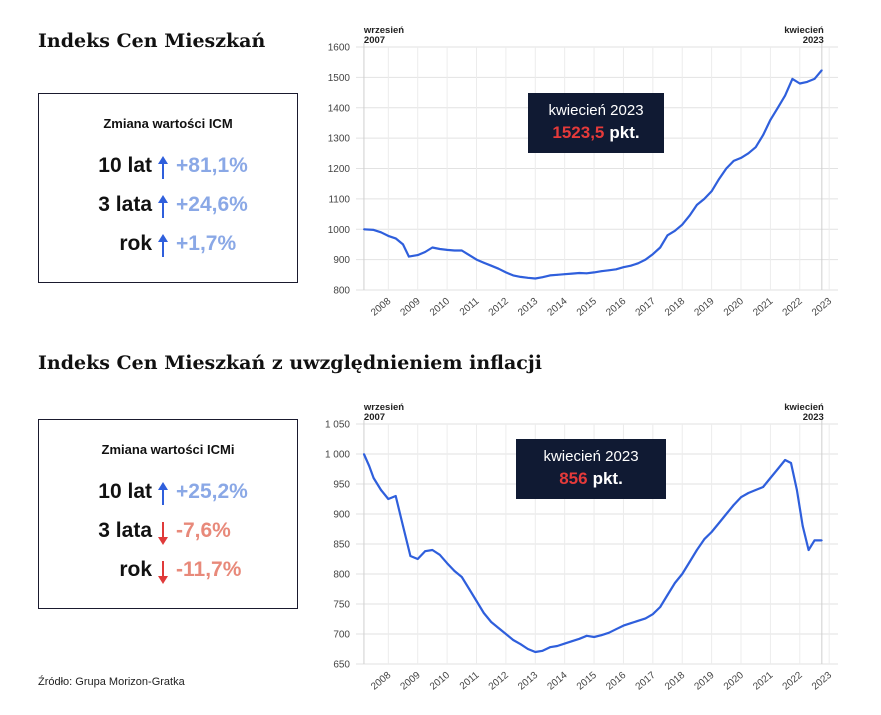  What do you see at coordinates (125, 165) in the screenshot?
I see `period-label: 10 lat` at bounding box center [125, 165].